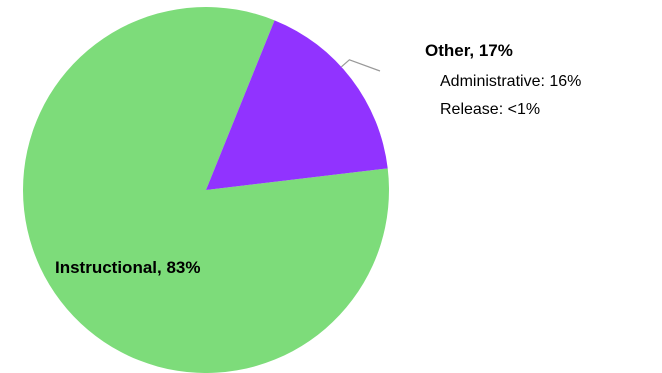 This screenshot has height=373, width=662. I want to click on slice-label-other: Other, 17%, so click(469, 50).